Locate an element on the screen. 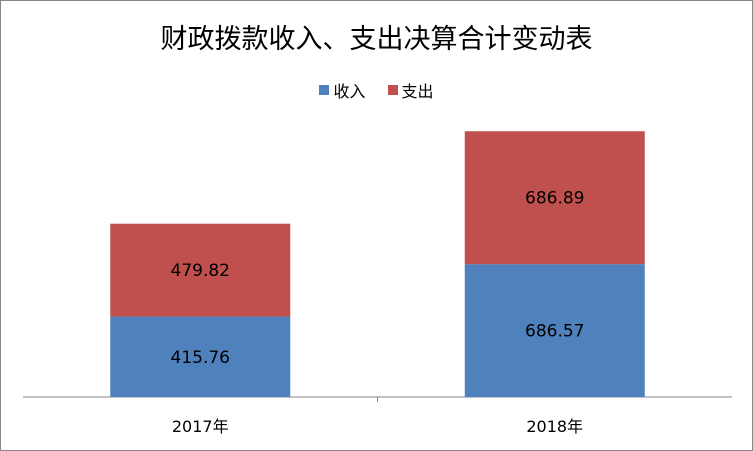 This screenshot has width=753, height=451. legend-item-expense: 支出 is located at coordinates (410, 90).